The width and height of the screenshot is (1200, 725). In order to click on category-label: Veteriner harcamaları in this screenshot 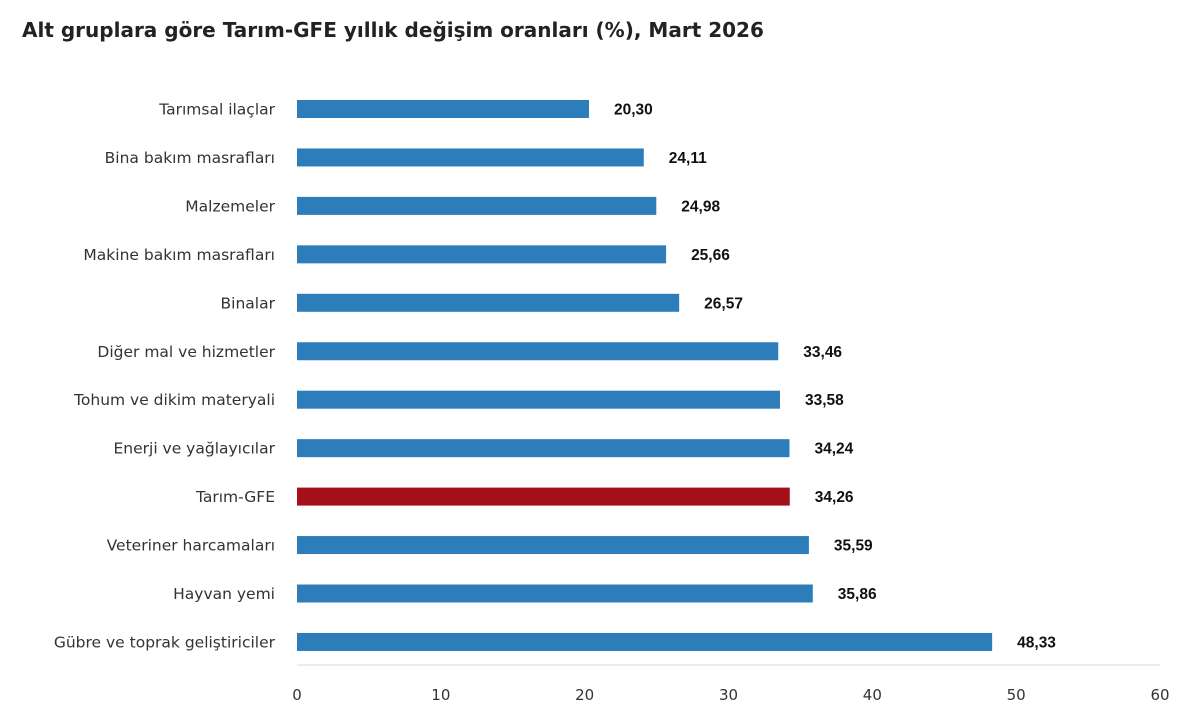, I will do `click(191, 546)`.